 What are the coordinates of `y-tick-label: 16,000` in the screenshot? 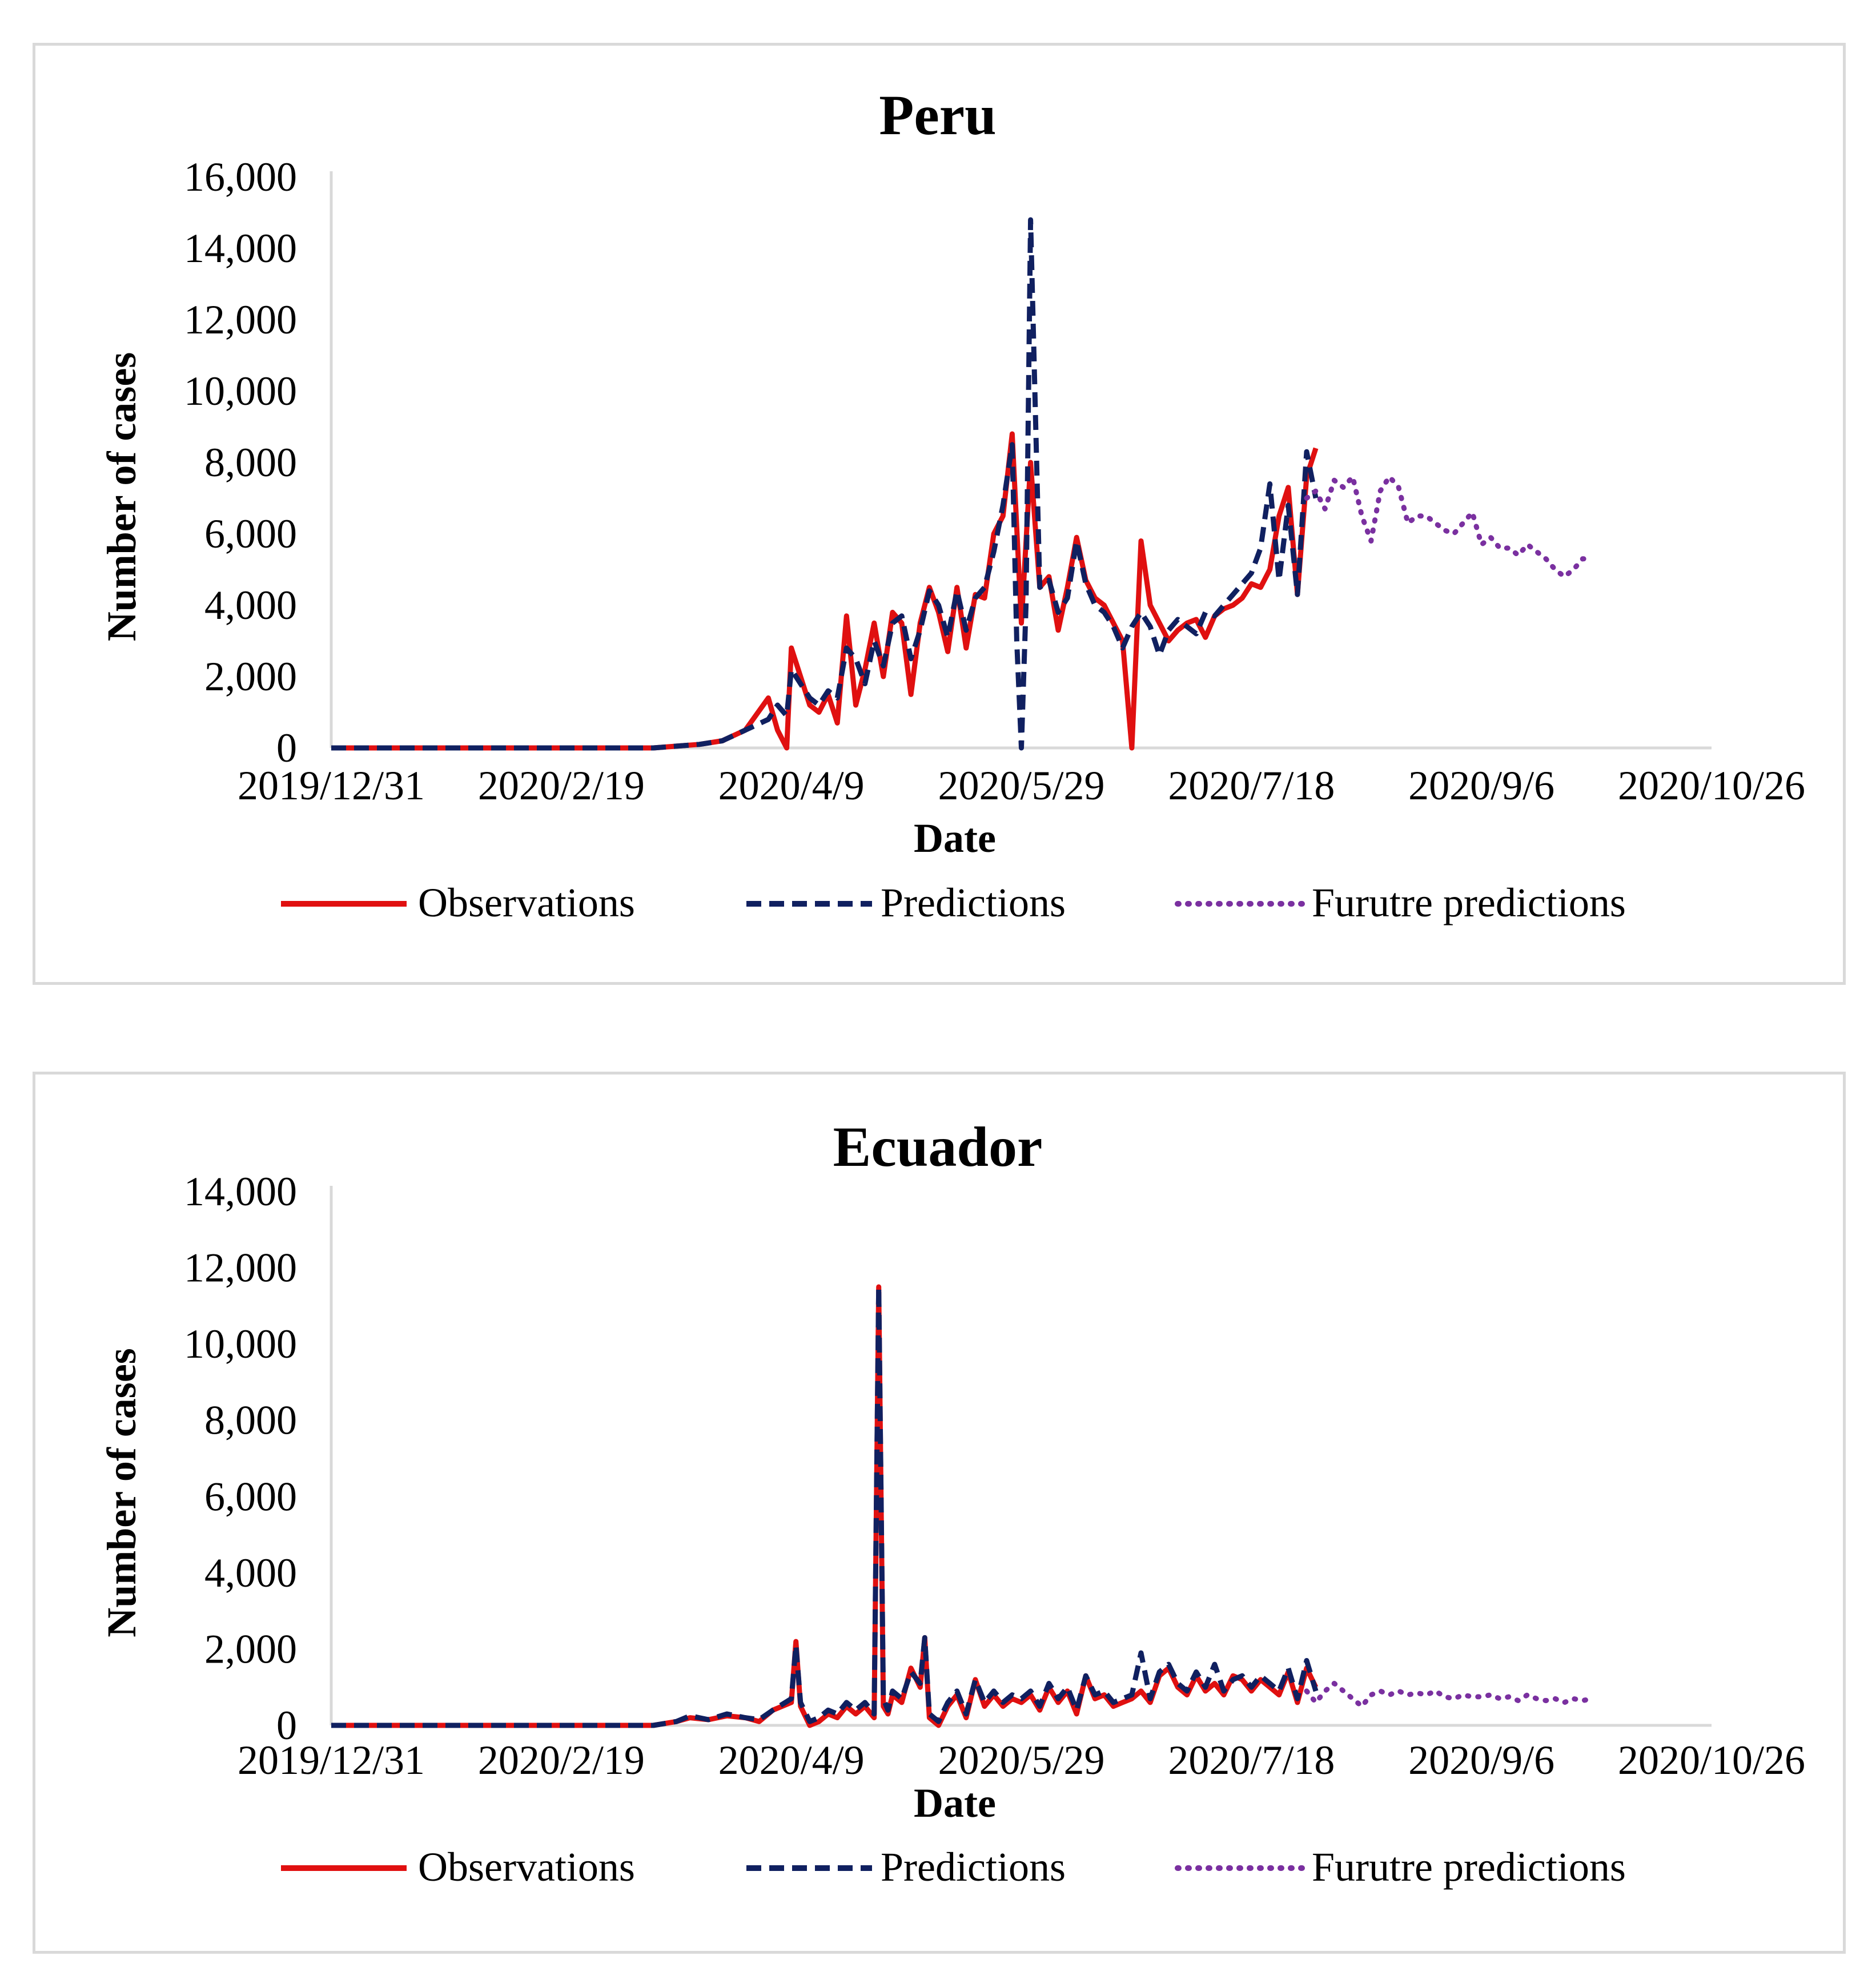 It's located at (241, 177).